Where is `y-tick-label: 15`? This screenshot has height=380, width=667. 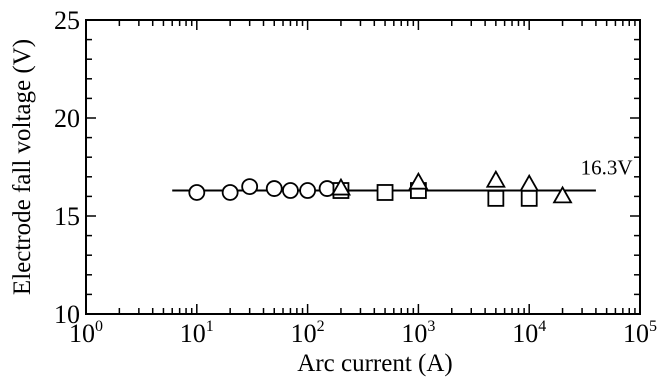
y-tick-label: 15 is located at coordinates (67, 216).